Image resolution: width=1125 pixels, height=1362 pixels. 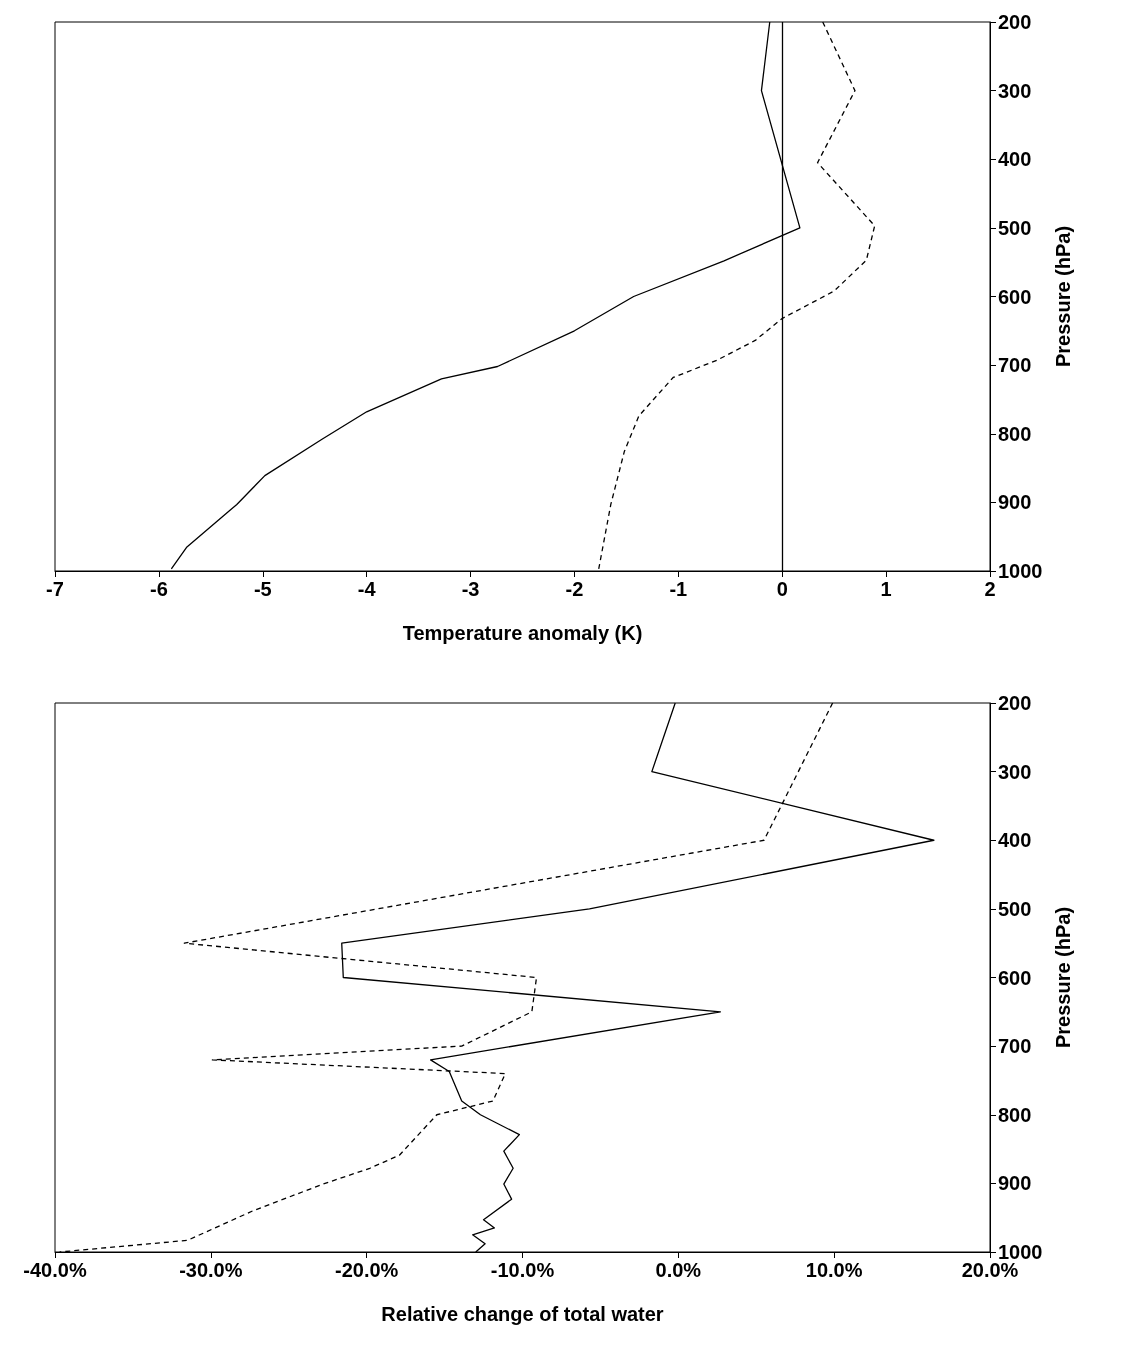 What do you see at coordinates (834, 1270) in the screenshot?
I see `x-tick-label: 10.0%` at bounding box center [834, 1270].